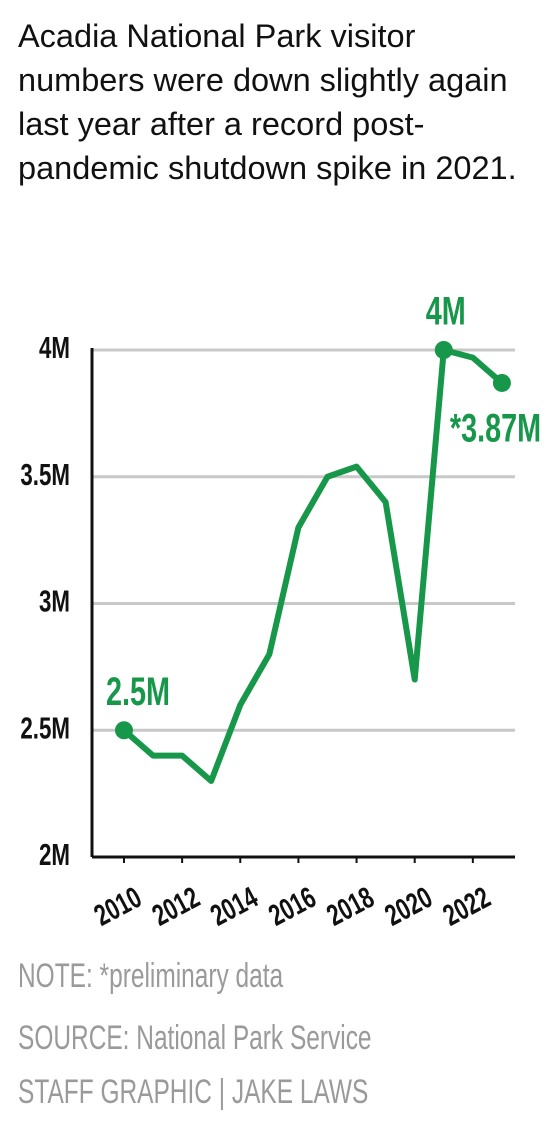  I want to click on x-tick-group: 2012, so click(176, 906).